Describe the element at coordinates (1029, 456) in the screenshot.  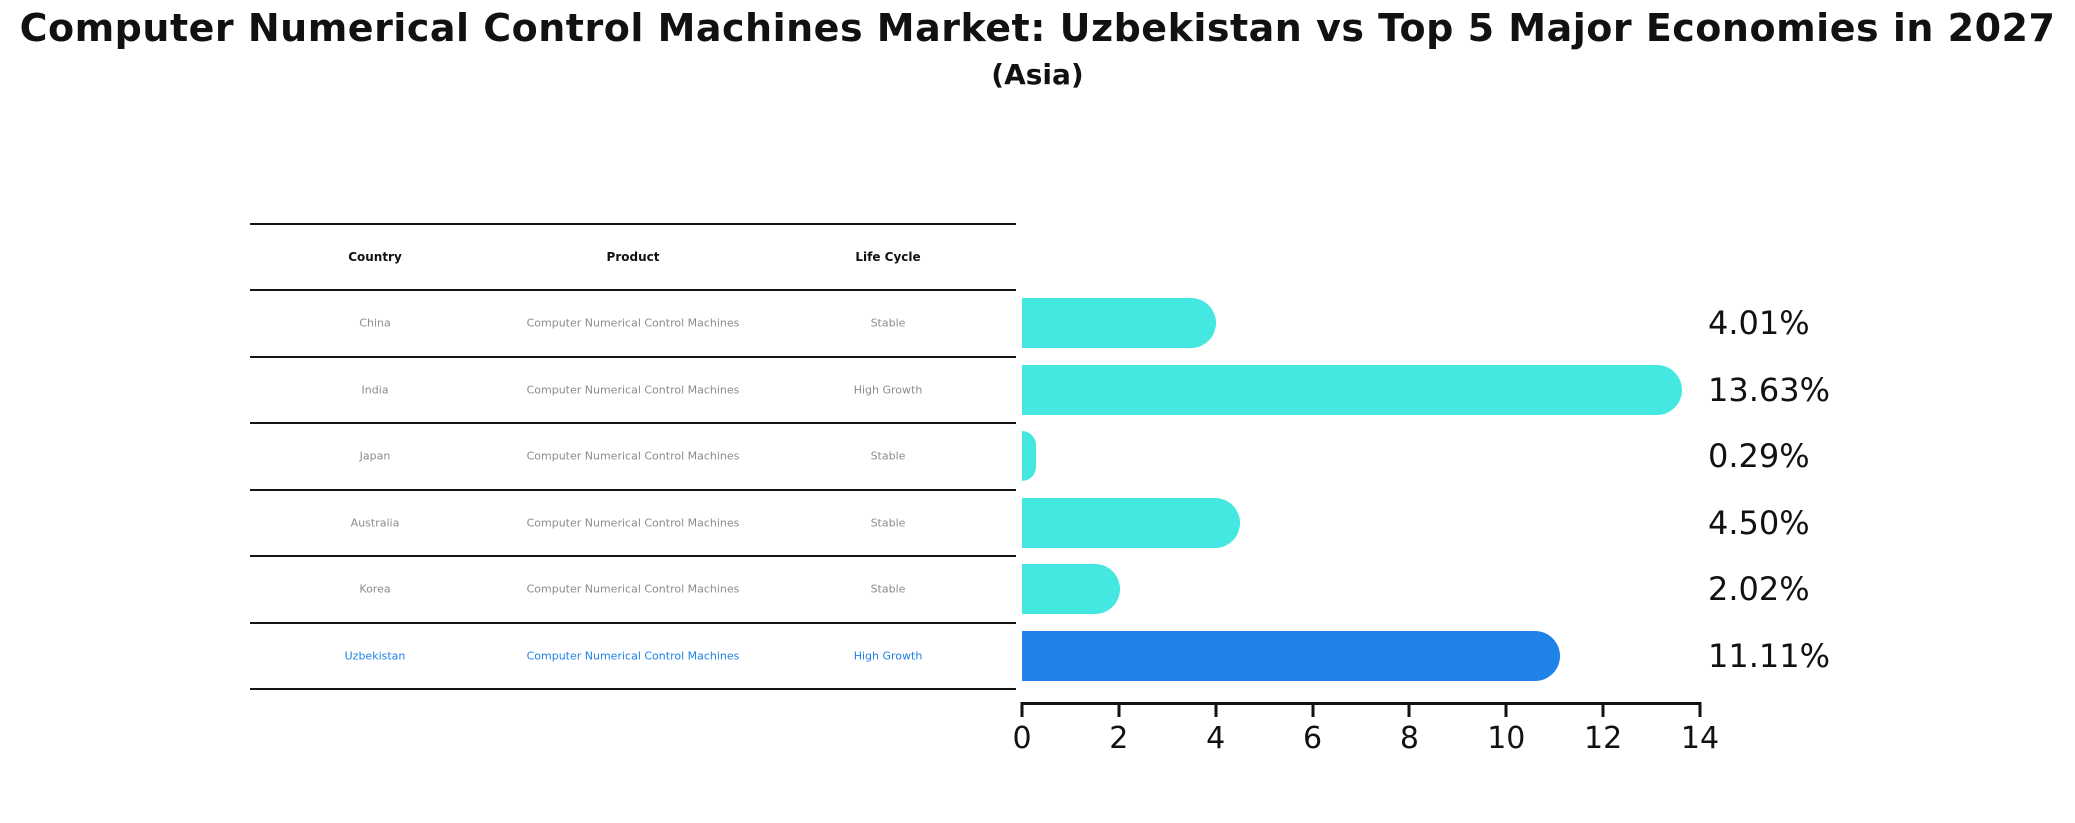
I see `bar-japan` at that location.